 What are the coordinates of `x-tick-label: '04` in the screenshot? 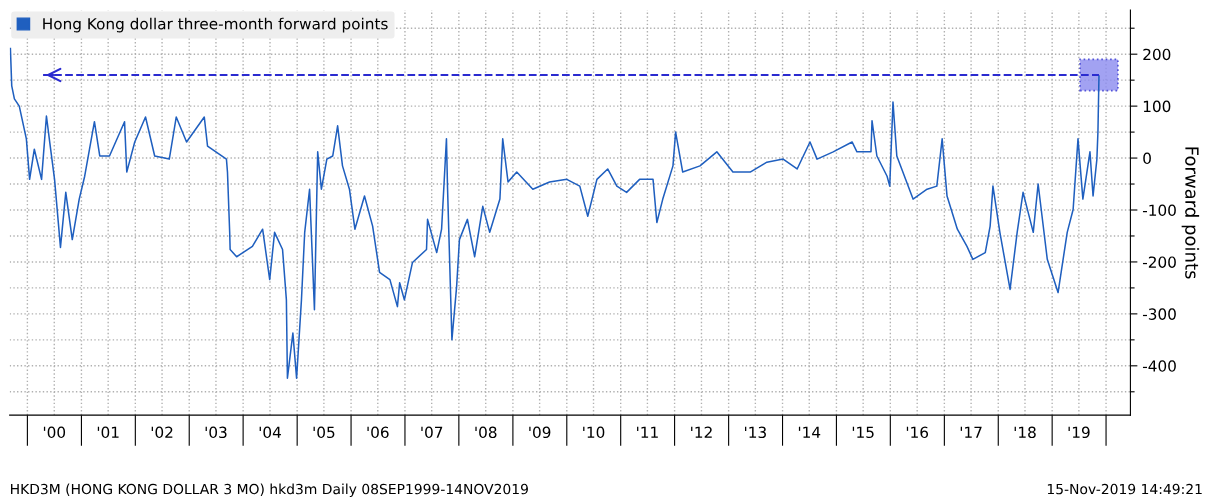 It's located at (270, 432).